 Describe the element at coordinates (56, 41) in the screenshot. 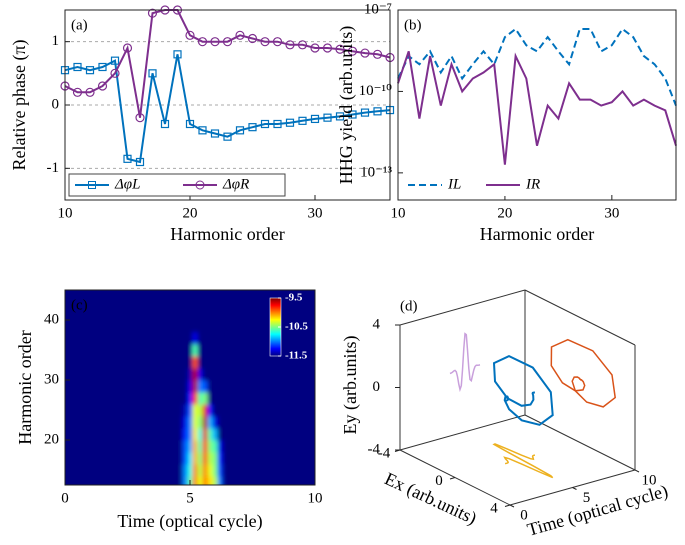

I see `y-tick-label: 1` at that location.